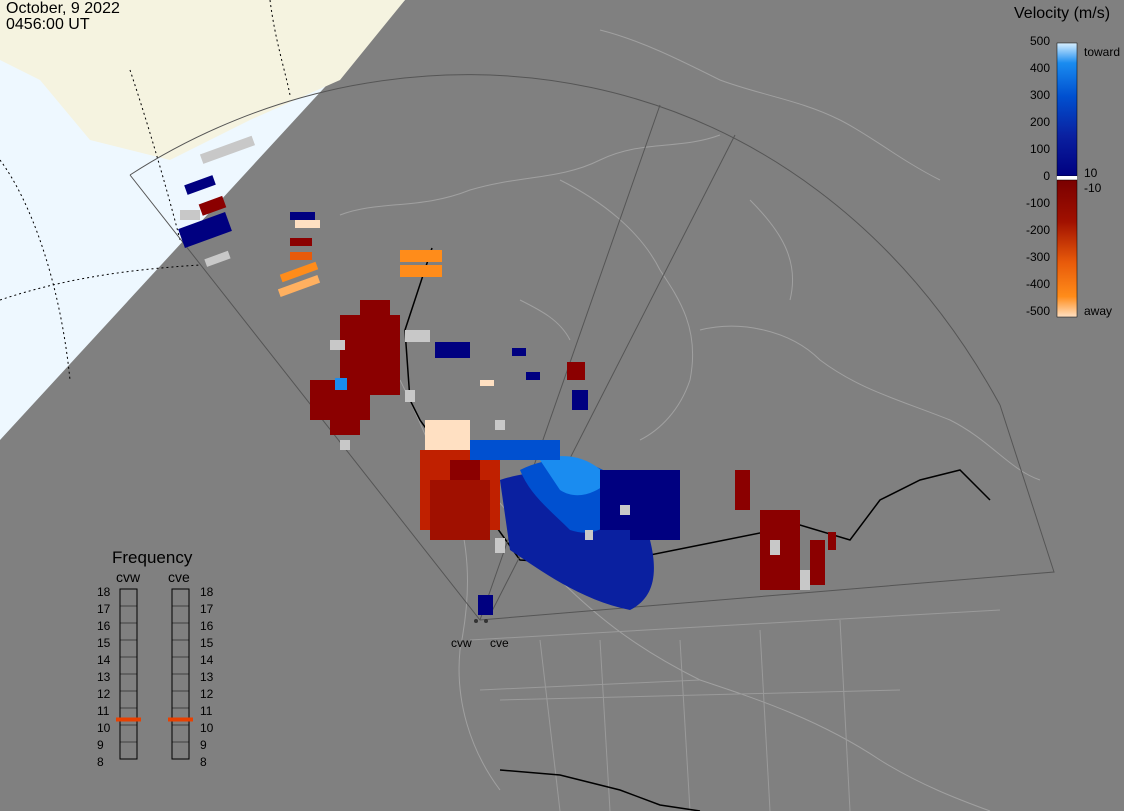  I want to click on frequency-scale-label-right: 18, so click(207, 592).